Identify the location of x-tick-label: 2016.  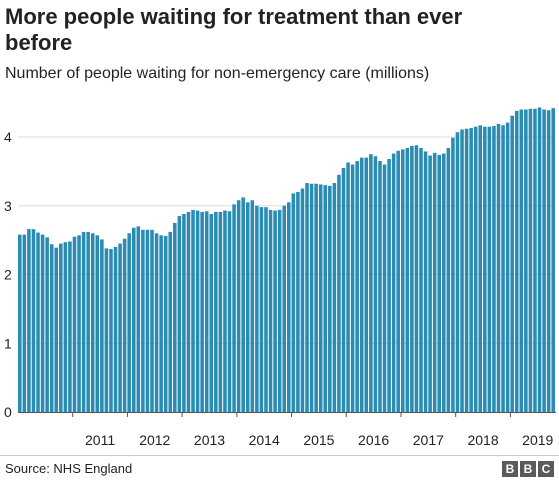
(373, 440).